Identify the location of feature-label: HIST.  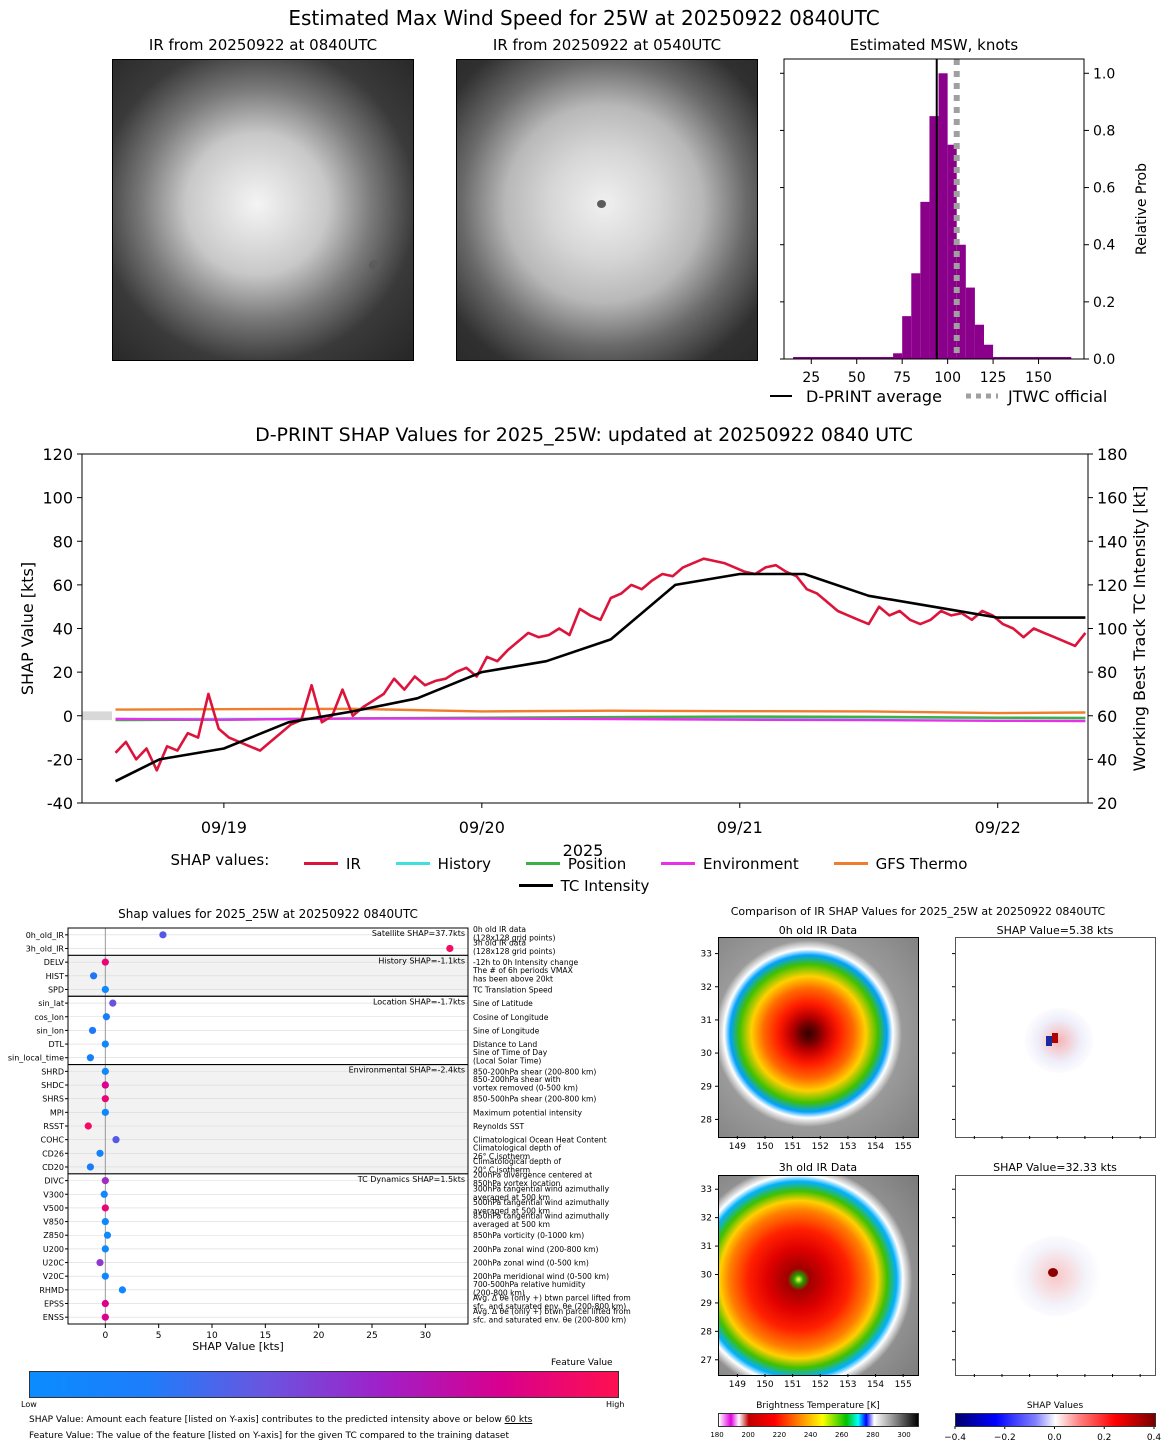
(55, 976).